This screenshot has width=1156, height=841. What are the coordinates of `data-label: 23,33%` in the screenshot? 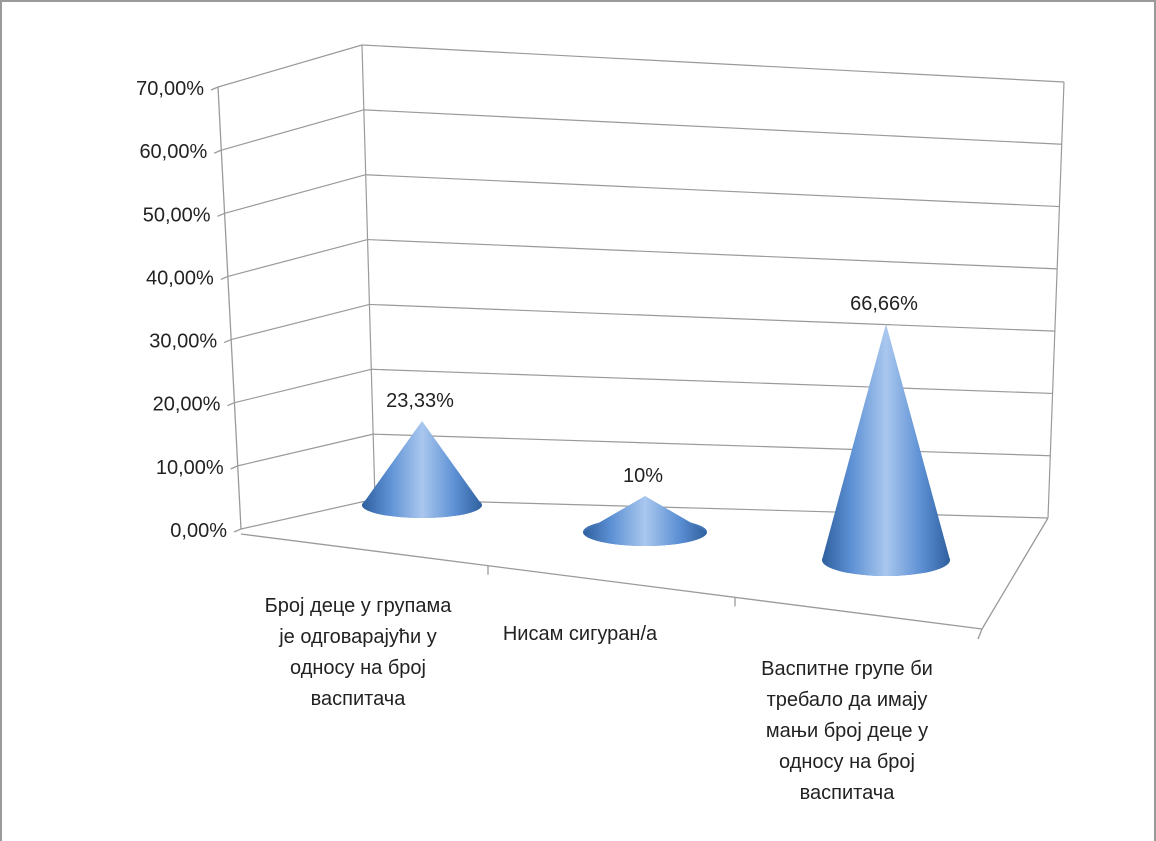 It's located at (420, 401).